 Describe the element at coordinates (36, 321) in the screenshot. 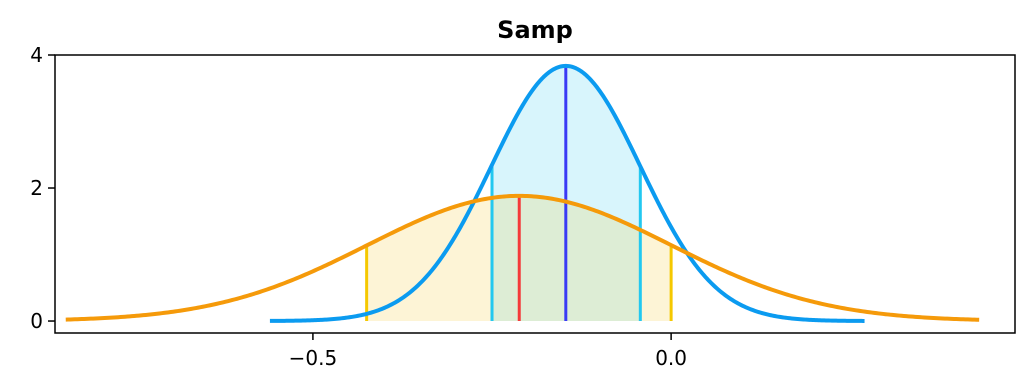

I see `y-tick-label: 0` at that location.